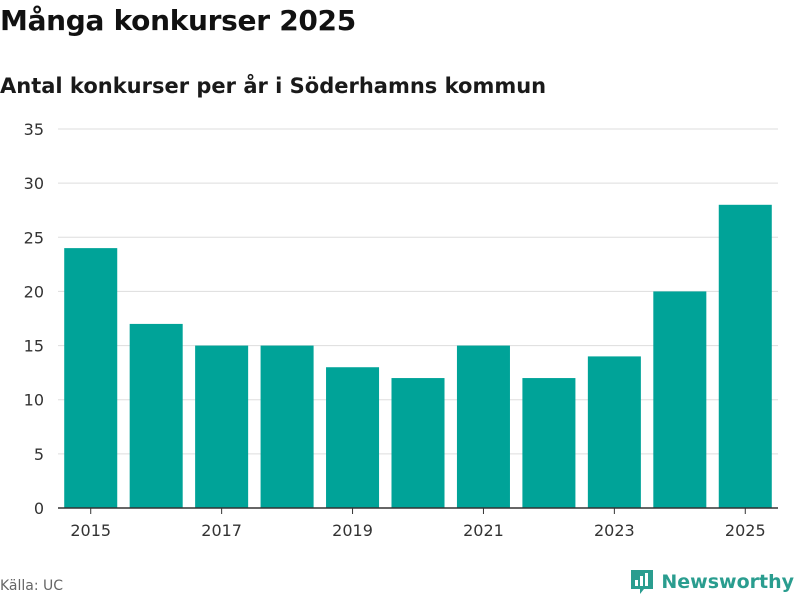 This screenshot has width=800, height=600. I want to click on y-tick-label: 15, so click(34, 346).